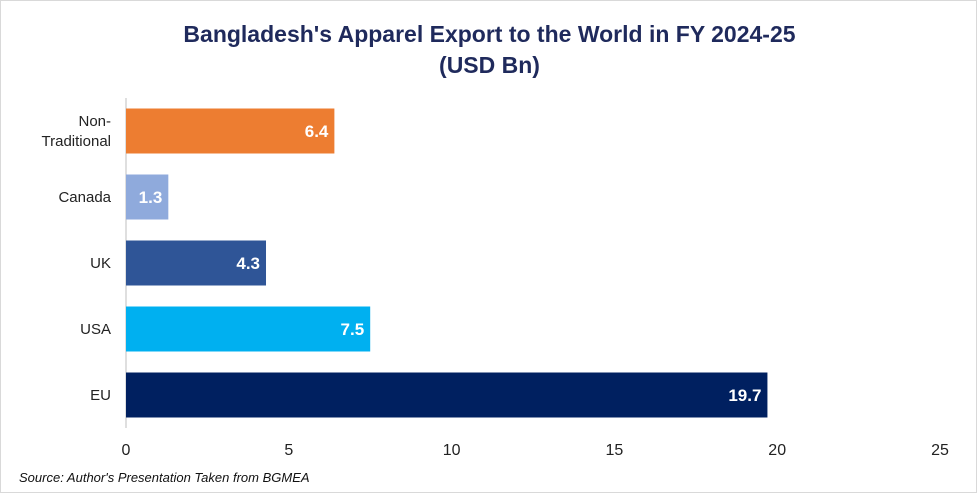 This screenshot has height=493, width=977. I want to click on category-label-line: EU, so click(100, 395).